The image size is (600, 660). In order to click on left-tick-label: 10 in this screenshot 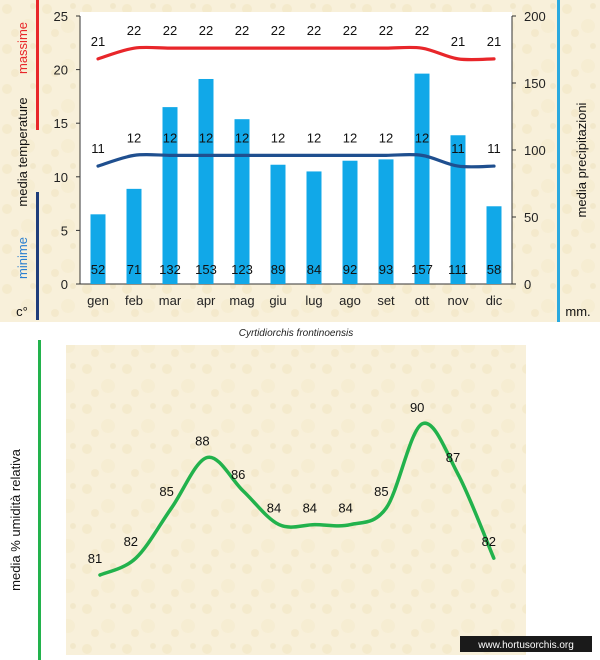, I will do `click(61, 177)`.